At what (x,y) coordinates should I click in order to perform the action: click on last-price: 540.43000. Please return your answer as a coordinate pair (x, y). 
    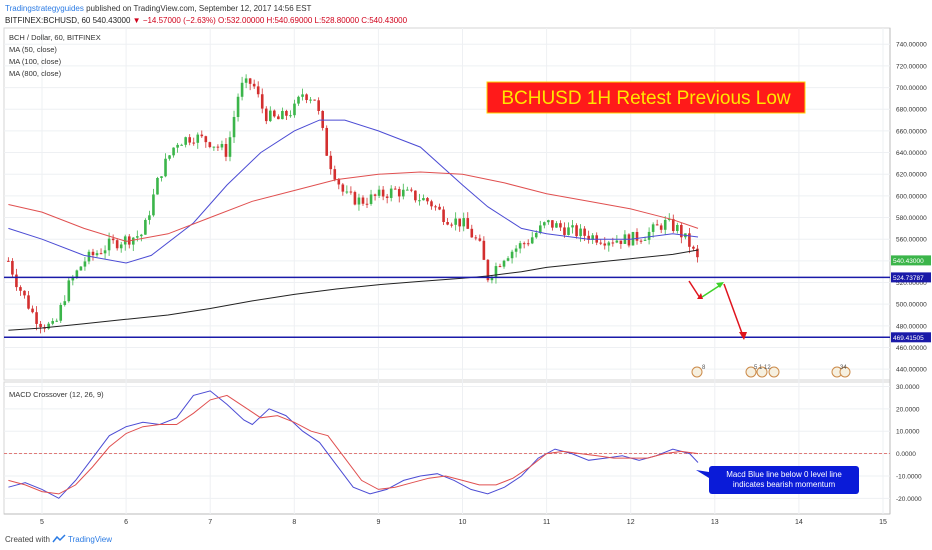
    Looking at the image, I should click on (111, 20).